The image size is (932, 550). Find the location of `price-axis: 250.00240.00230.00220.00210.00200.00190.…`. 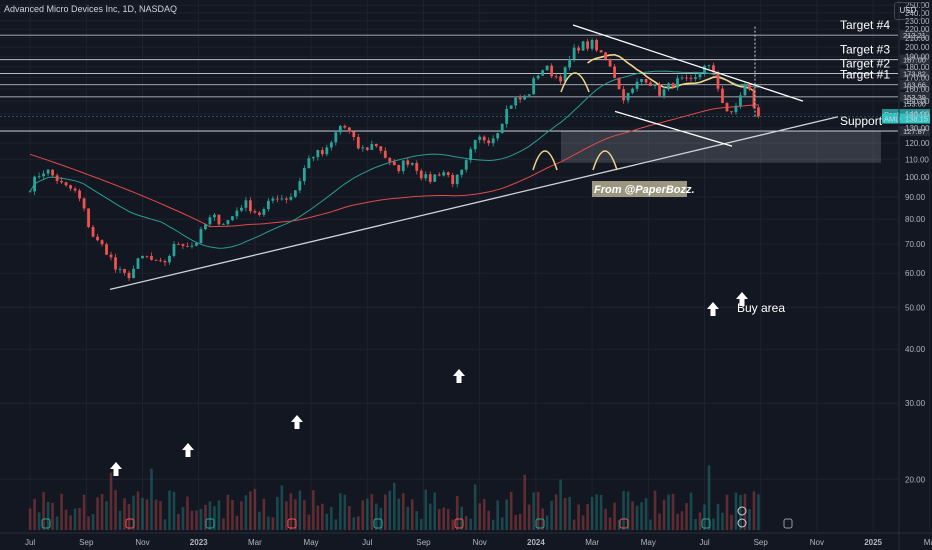

price-axis: 250.00240.00230.00220.00210.00200.00190.… is located at coordinates (914, 275).